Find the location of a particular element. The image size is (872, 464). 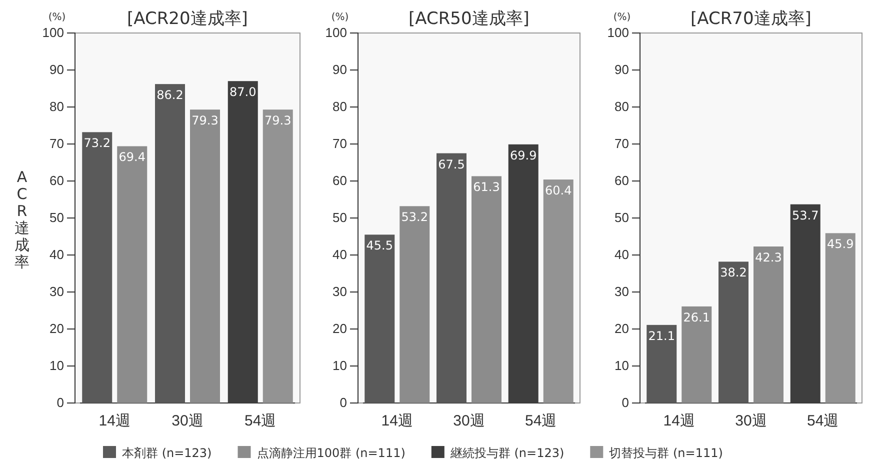

chart-title: [ACR70達成率] is located at coordinates (751, 19).